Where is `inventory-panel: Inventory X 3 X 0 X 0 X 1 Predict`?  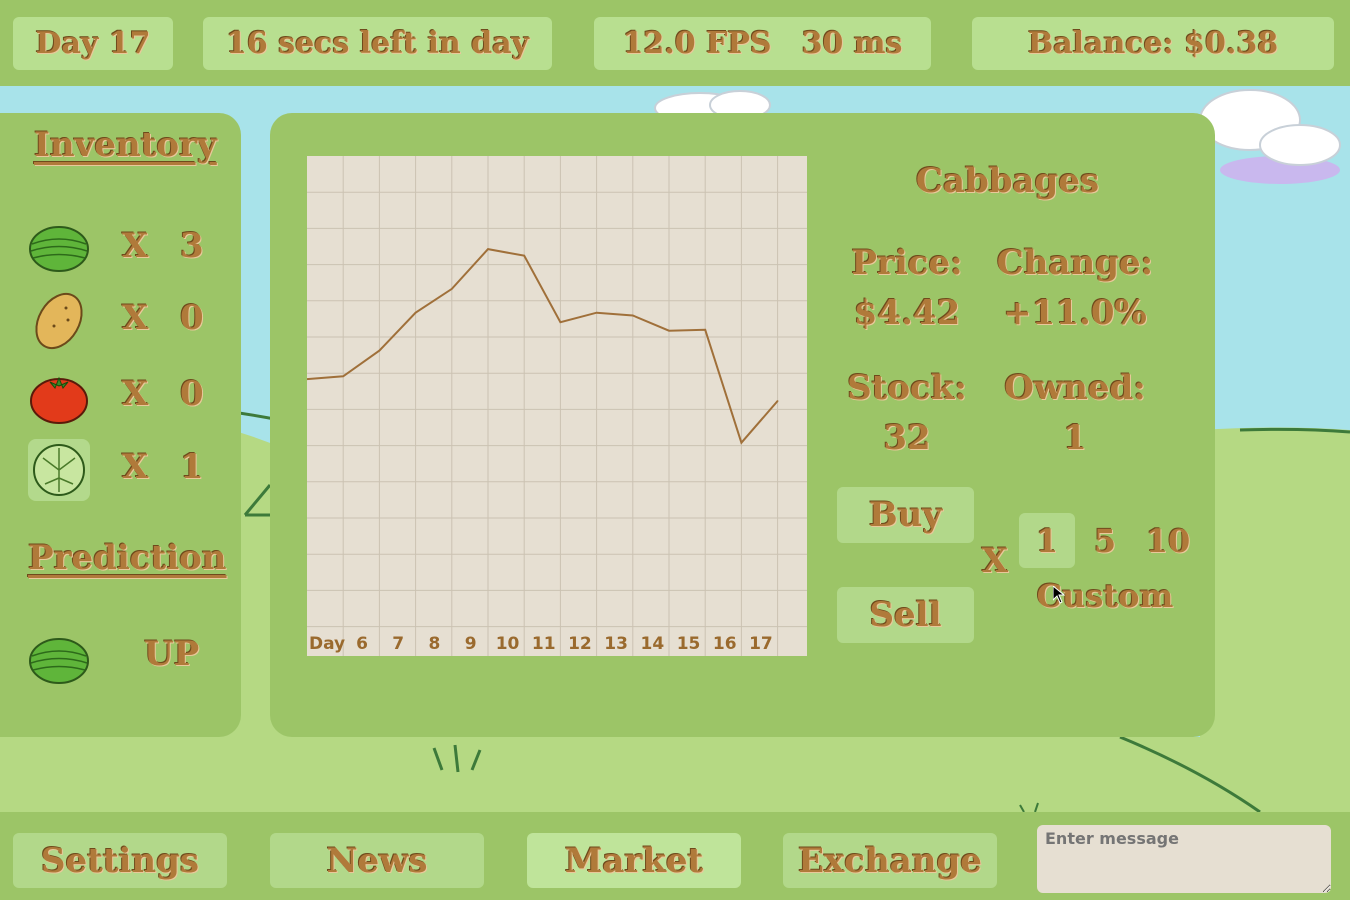 inventory-panel: Inventory X 3 X 0 X 0 X 1 Predict is located at coordinates (120, 425).